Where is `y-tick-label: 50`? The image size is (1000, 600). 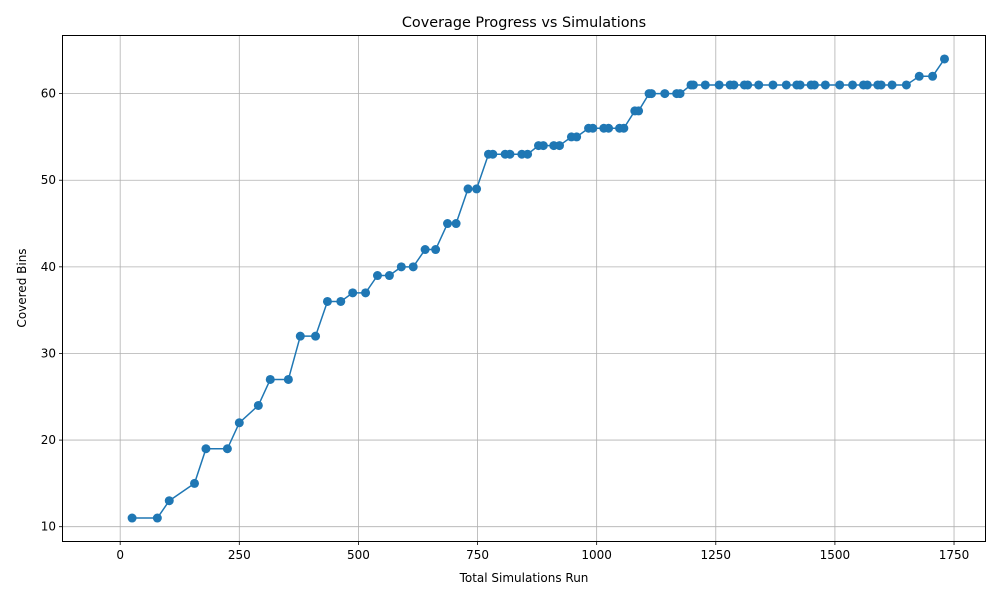
y-tick-label: 50 is located at coordinates (48, 180).